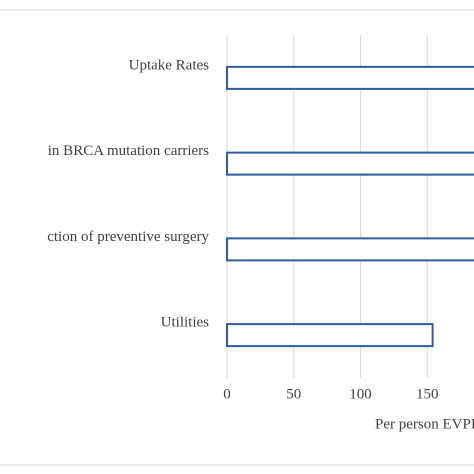 The height and width of the screenshot is (474, 474). Describe the element at coordinates (360, 394) in the screenshot. I see `x-tick-label: 100` at that location.